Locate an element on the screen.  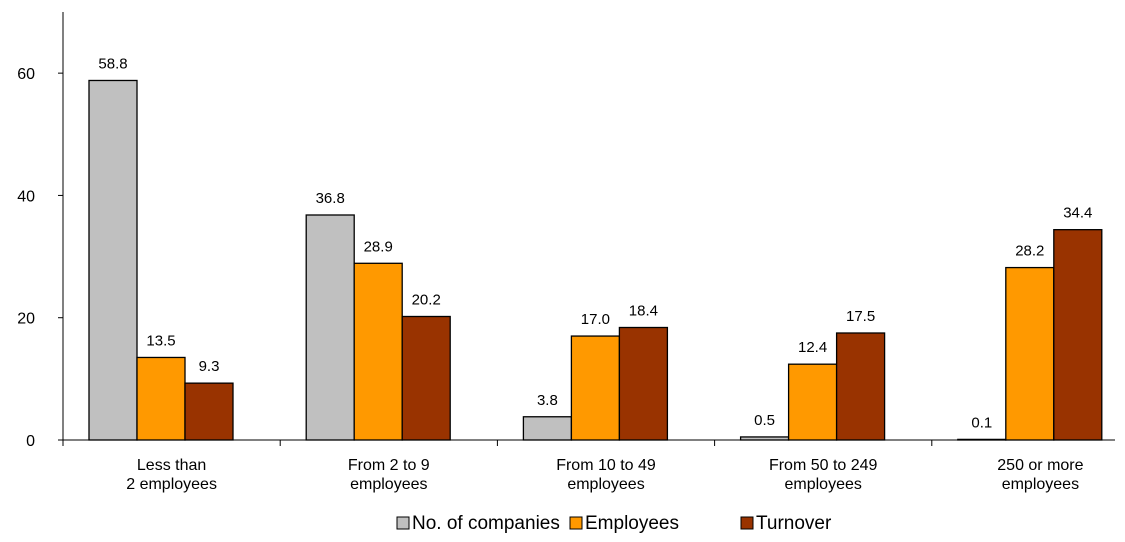
data-label: 17.0 is located at coordinates (595, 319).